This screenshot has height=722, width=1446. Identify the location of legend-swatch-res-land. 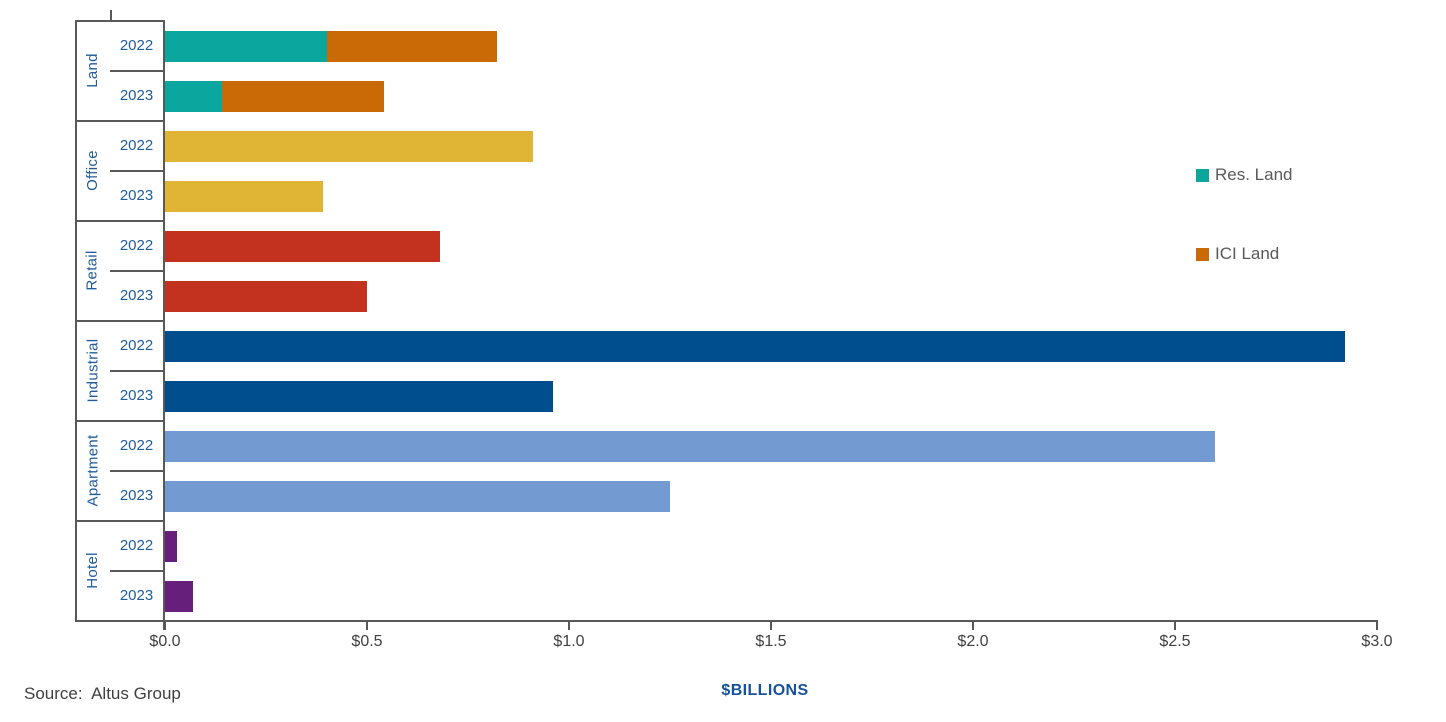
(1202, 175).